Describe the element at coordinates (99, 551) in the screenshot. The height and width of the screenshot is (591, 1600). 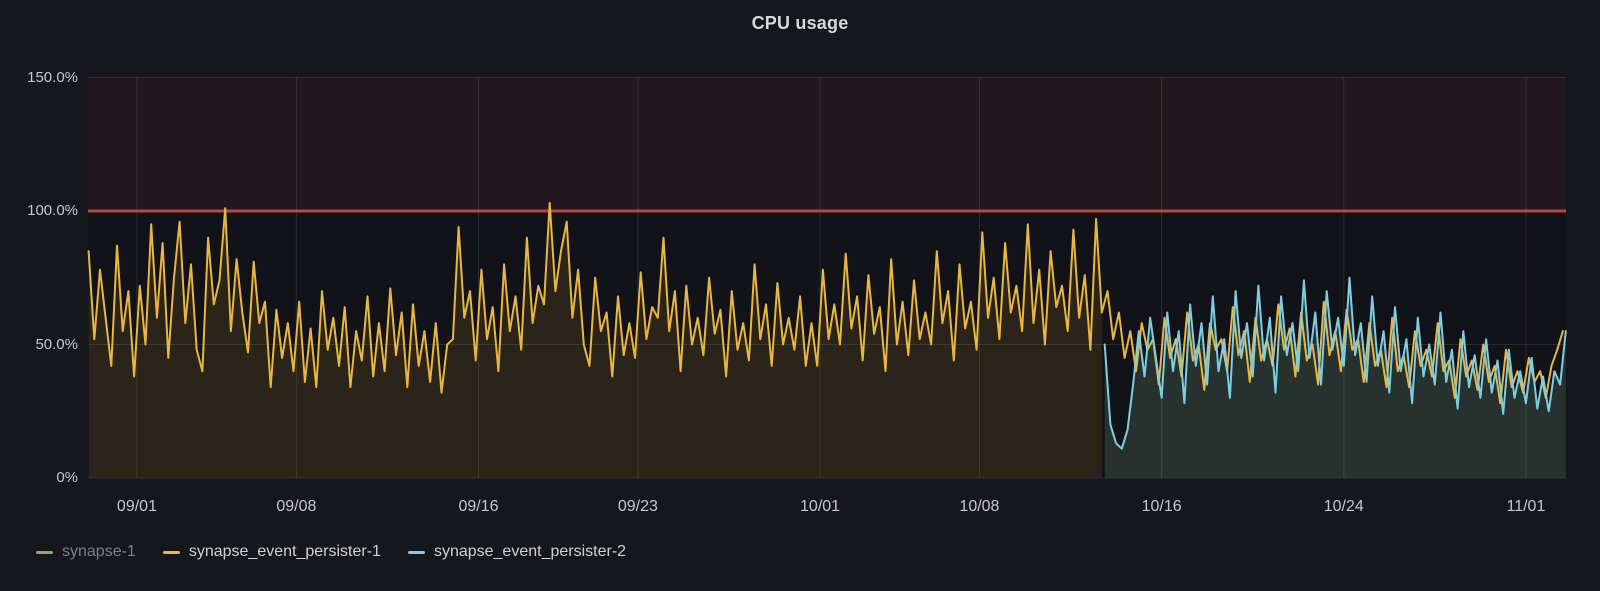
I see `legend-item-label: synapse-1` at that location.